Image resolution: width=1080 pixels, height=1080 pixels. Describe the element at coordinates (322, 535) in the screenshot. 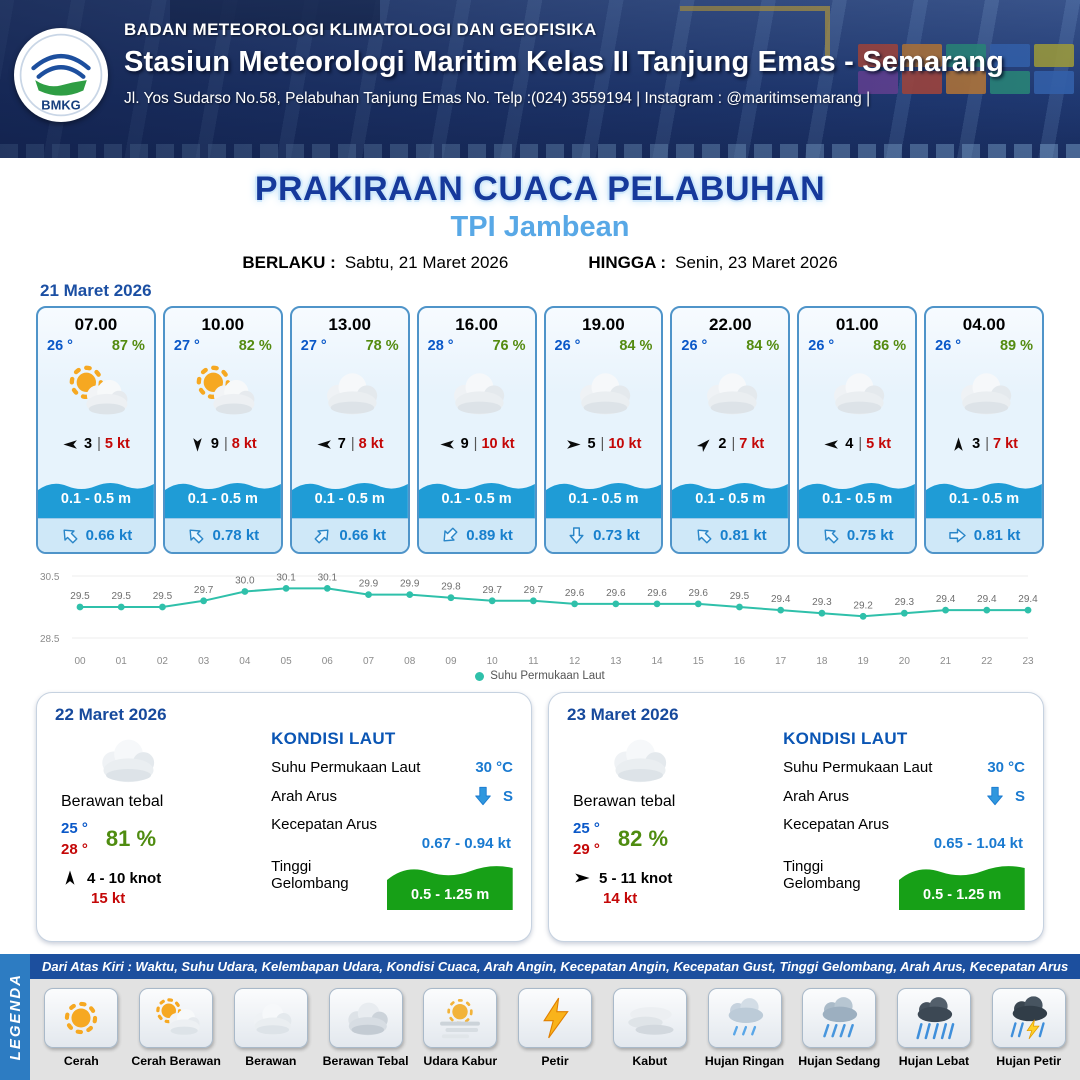

I see `current-direction-icon` at that location.